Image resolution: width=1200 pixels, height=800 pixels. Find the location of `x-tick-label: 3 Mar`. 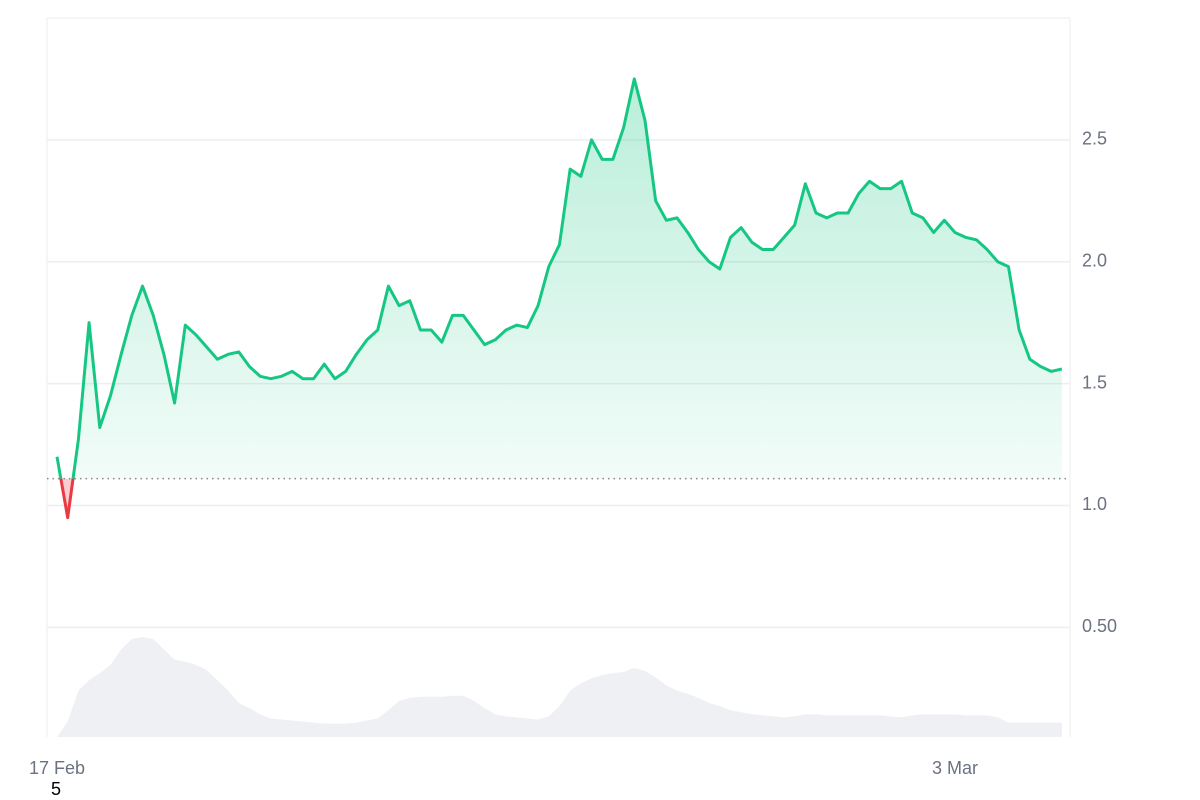

x-tick-label: 3 Mar is located at coordinates (955, 768).